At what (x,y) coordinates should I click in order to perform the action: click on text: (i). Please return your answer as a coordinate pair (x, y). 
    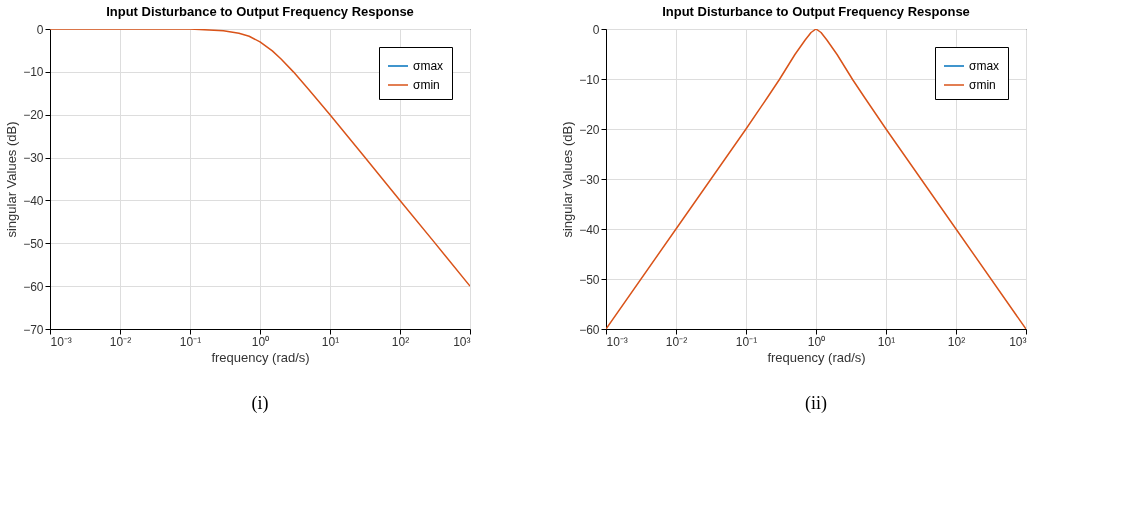
    Looking at the image, I should click on (260, 403).